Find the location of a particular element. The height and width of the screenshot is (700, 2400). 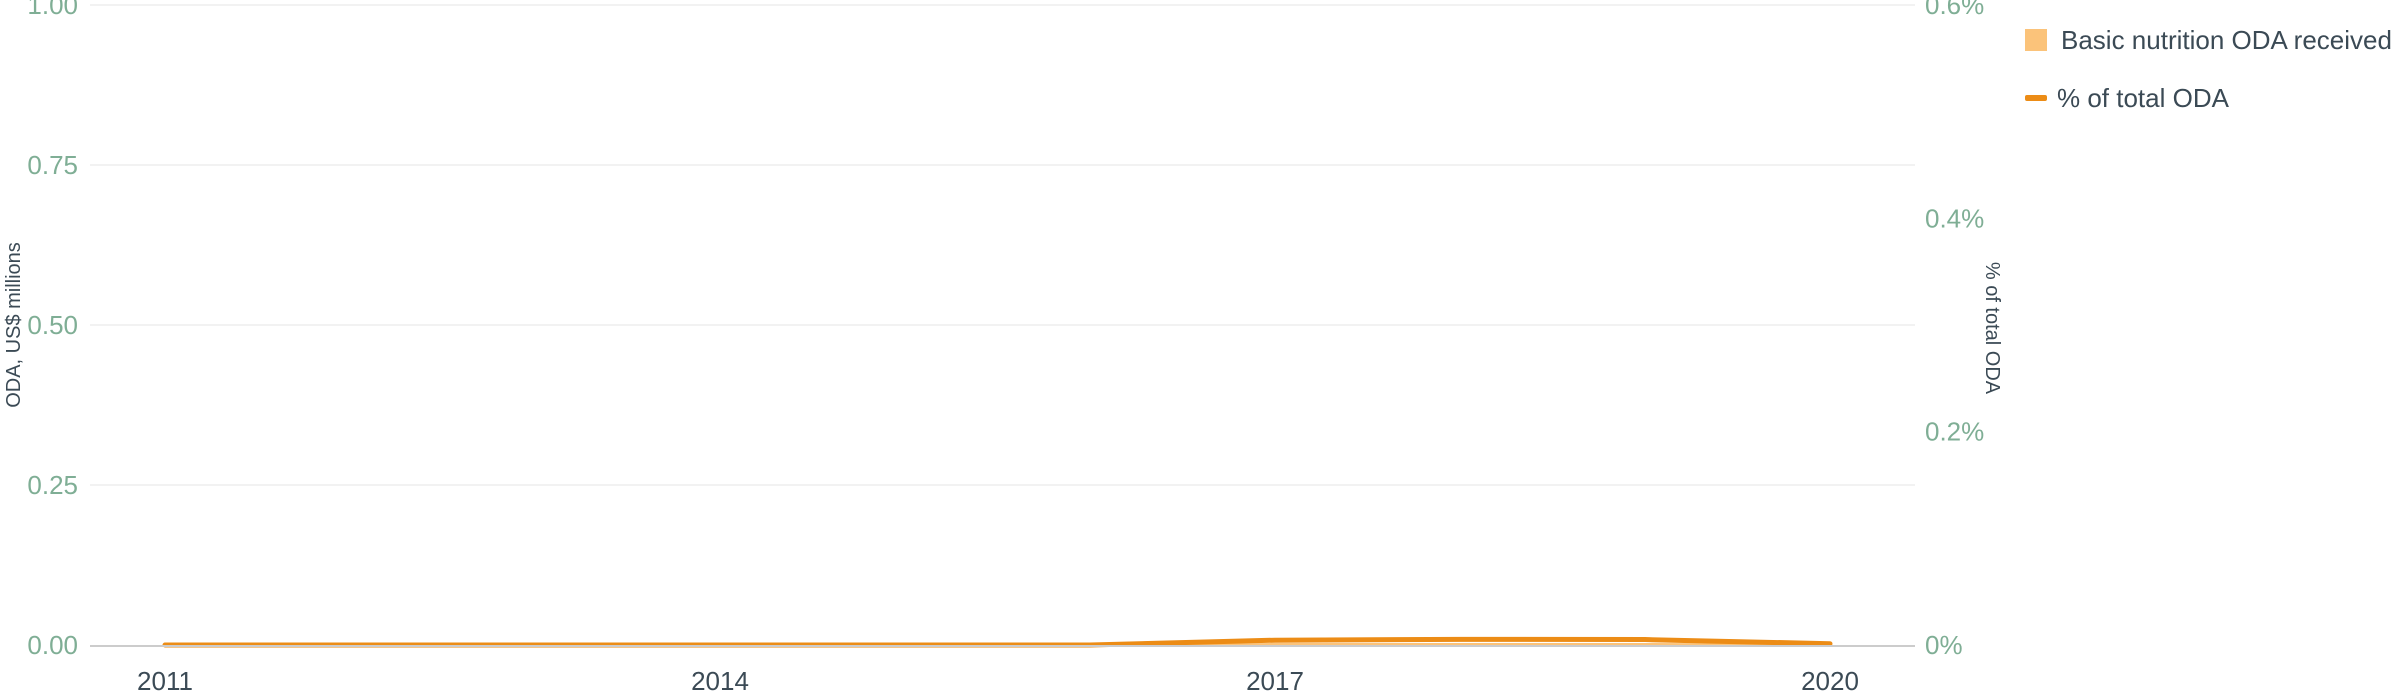

x-tick-label: 2020 is located at coordinates (1830, 681).